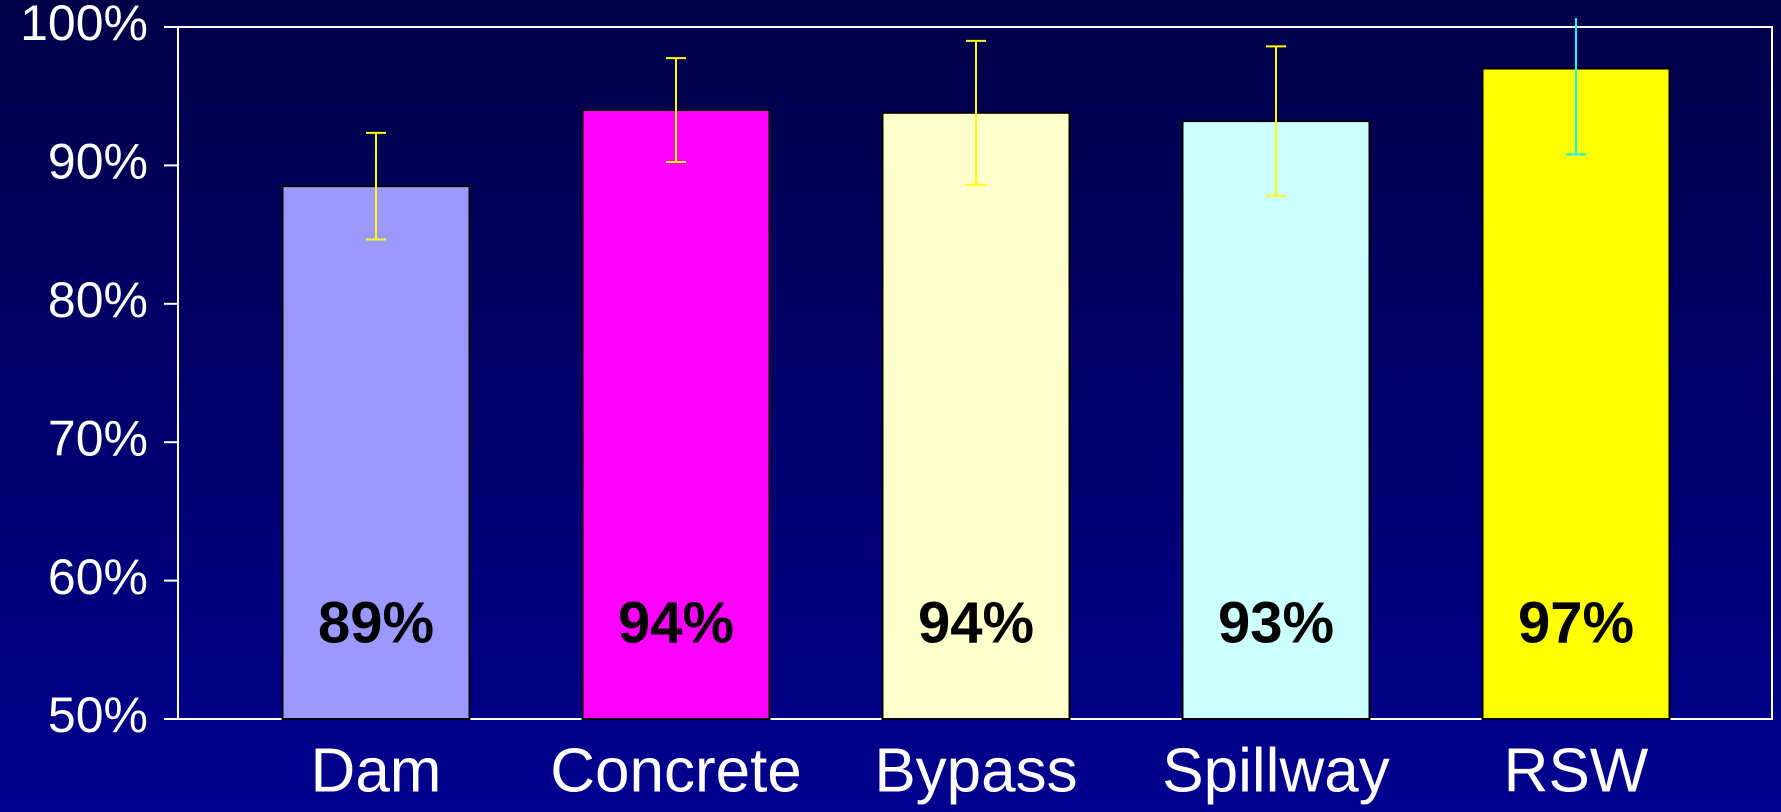 Image resolution: width=1781 pixels, height=812 pixels. I want to click on y-tick-label: 90%, so click(98, 162).